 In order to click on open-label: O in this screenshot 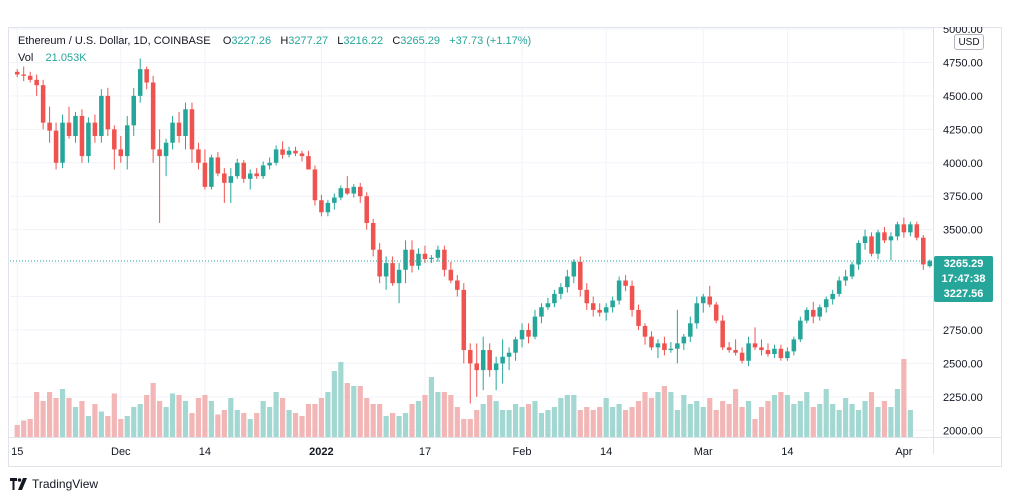, I will do `click(227, 41)`.